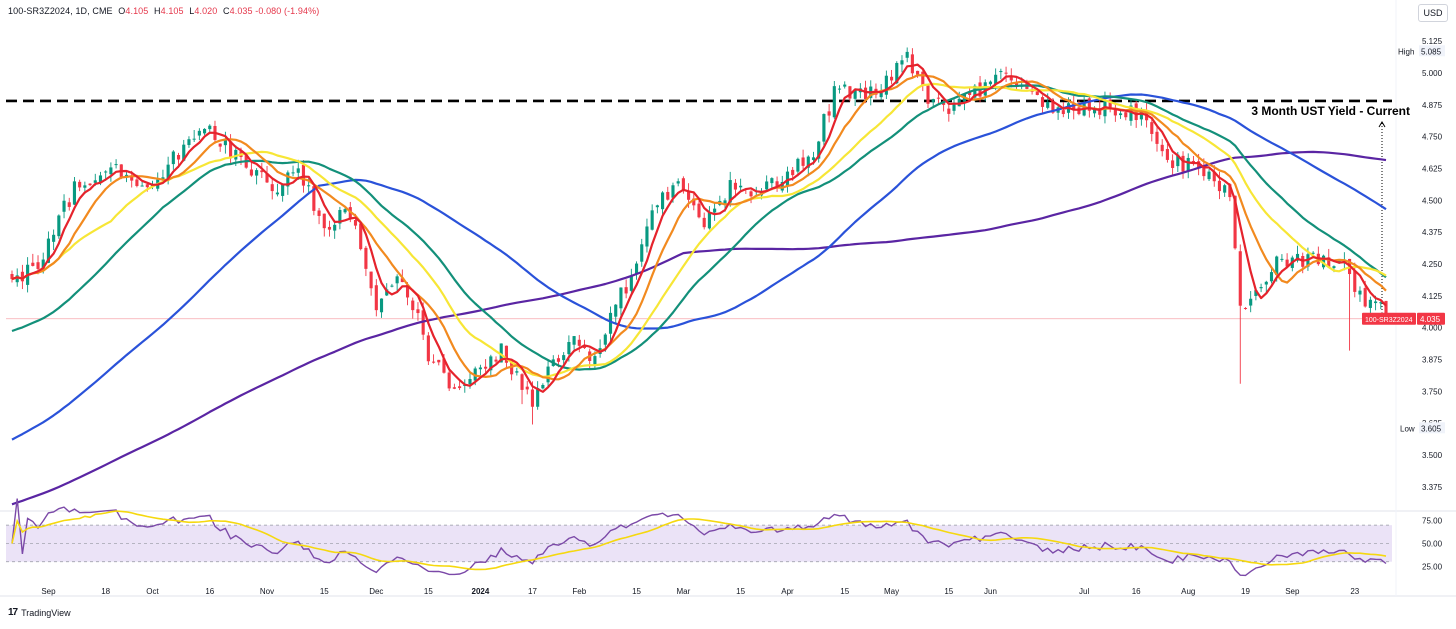 This screenshot has height=629, width=1456. I want to click on time-tick-label-12: Mar, so click(683, 591).